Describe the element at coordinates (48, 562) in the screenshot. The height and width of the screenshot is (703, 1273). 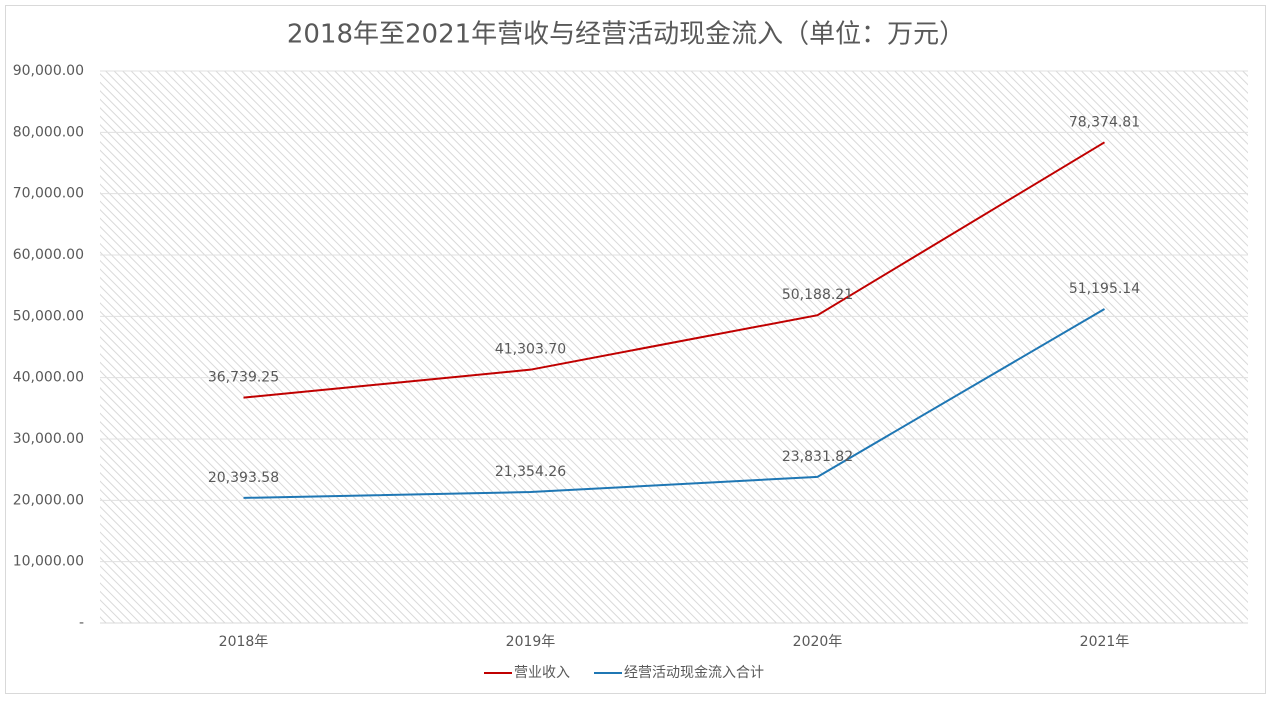
I see `y-tick-label: 10,000.00` at that location.